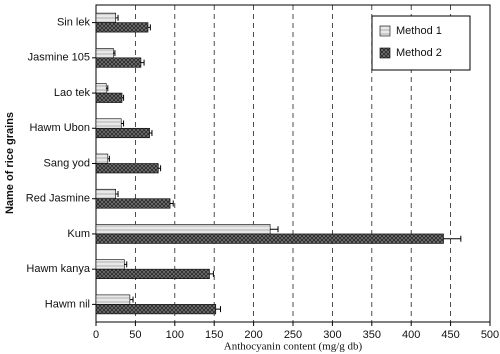 This screenshot has width=500, height=354. What do you see at coordinates (72, 93) in the screenshot?
I see `y-tick-label: Lao tek` at bounding box center [72, 93].